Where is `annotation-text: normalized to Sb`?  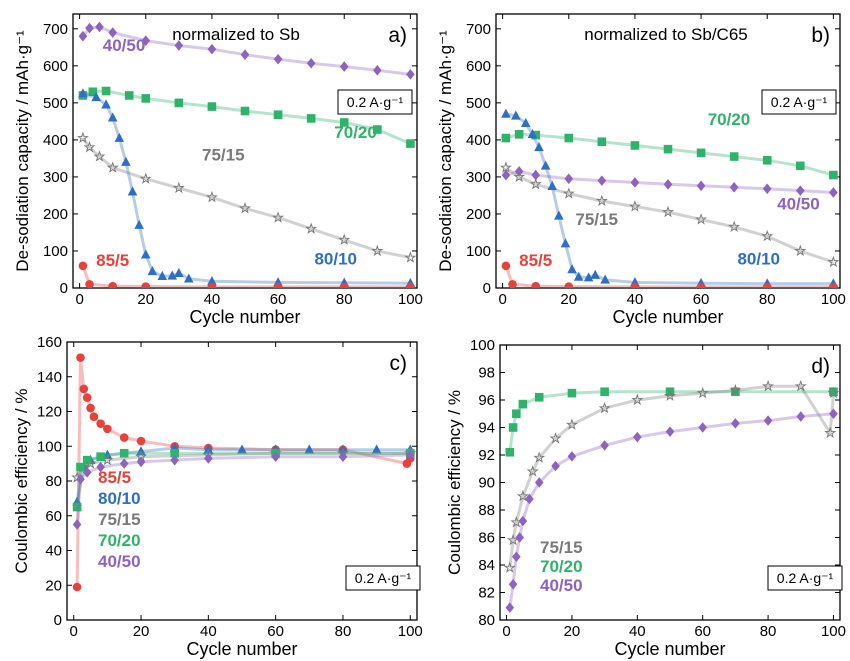 annotation-text: normalized to Sb is located at coordinates (236, 34).